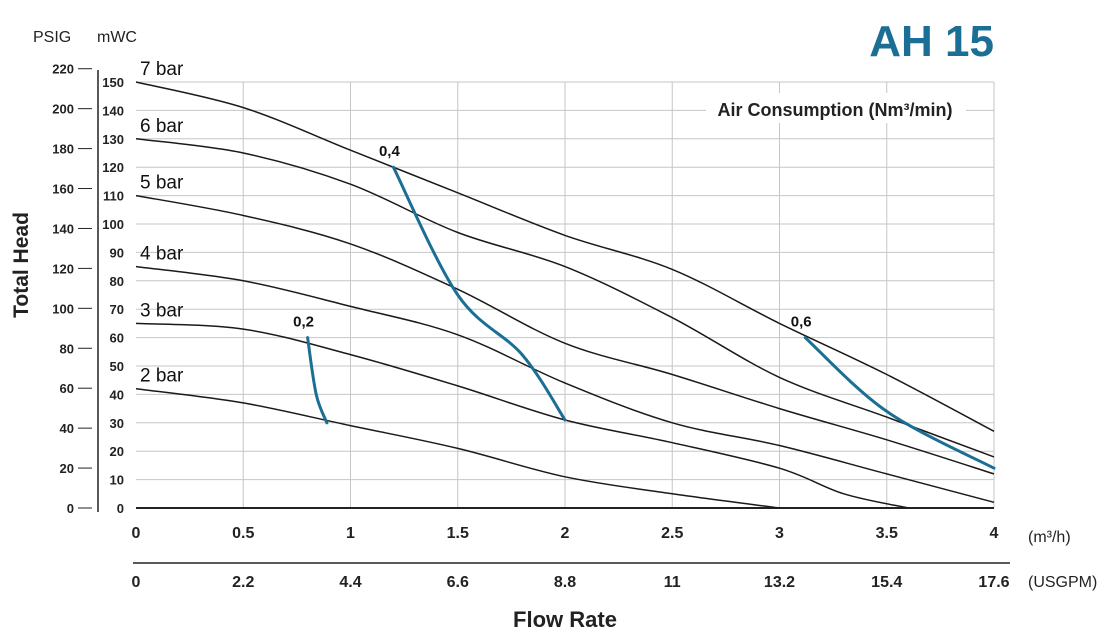  Describe the element at coordinates (136, 582) in the screenshot. I see `x2-tick-label: 0` at that location.